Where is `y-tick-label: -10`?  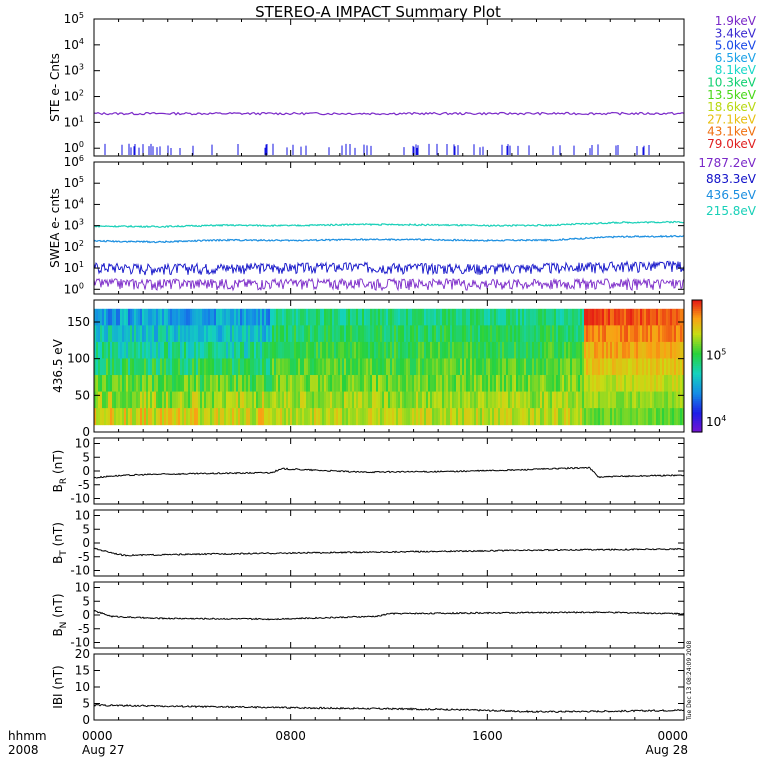 y-tick-label: -10 is located at coordinates (80, 643).